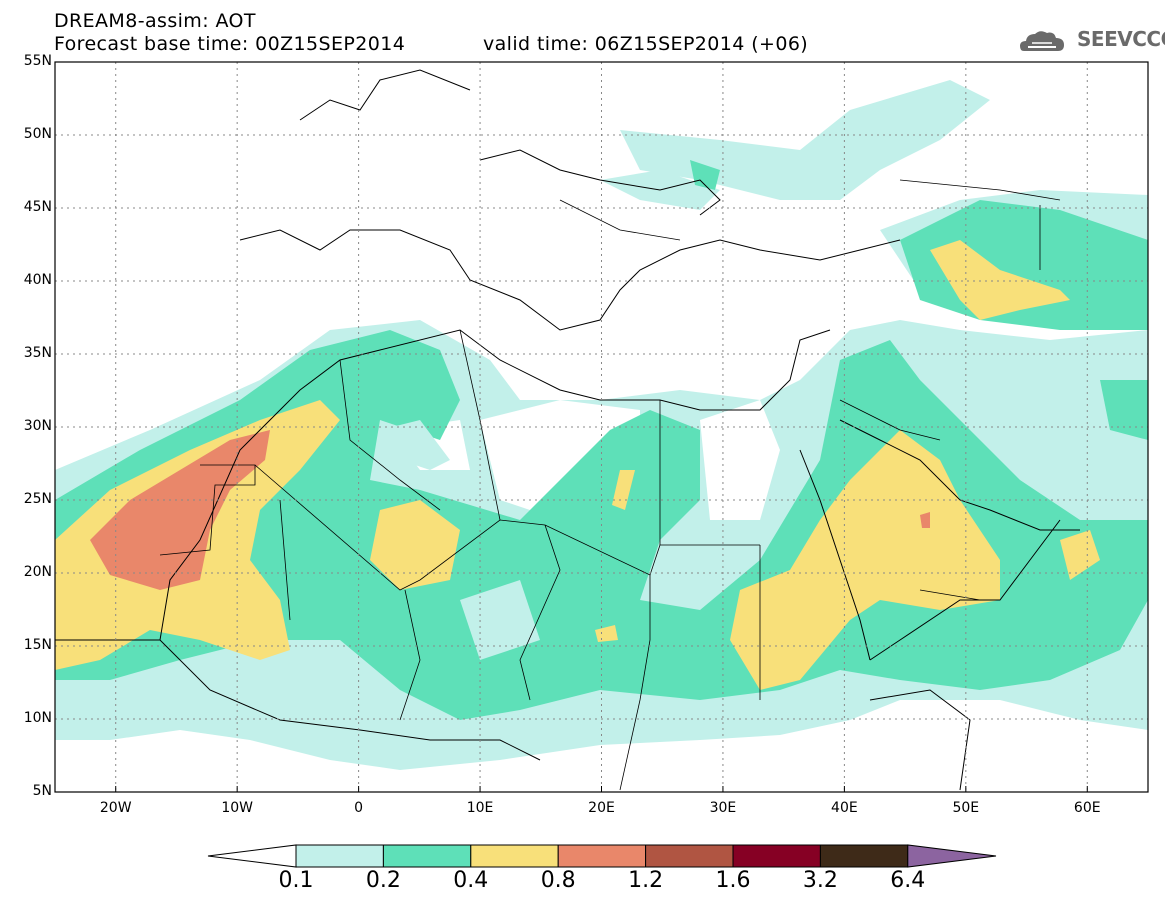  I want to click on colorbar-level-label: 0.2, so click(383, 880).